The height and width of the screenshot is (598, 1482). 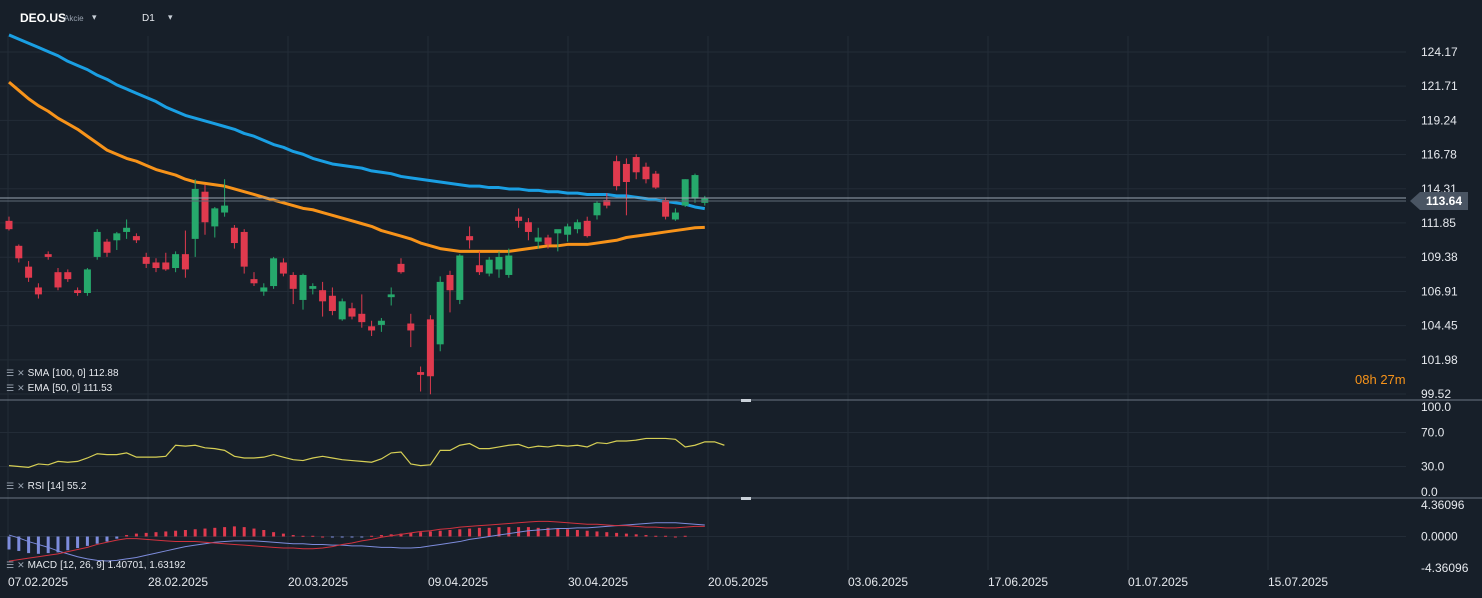 What do you see at coordinates (148, 18) in the screenshot?
I see `timeframe-selector: D1` at bounding box center [148, 18].